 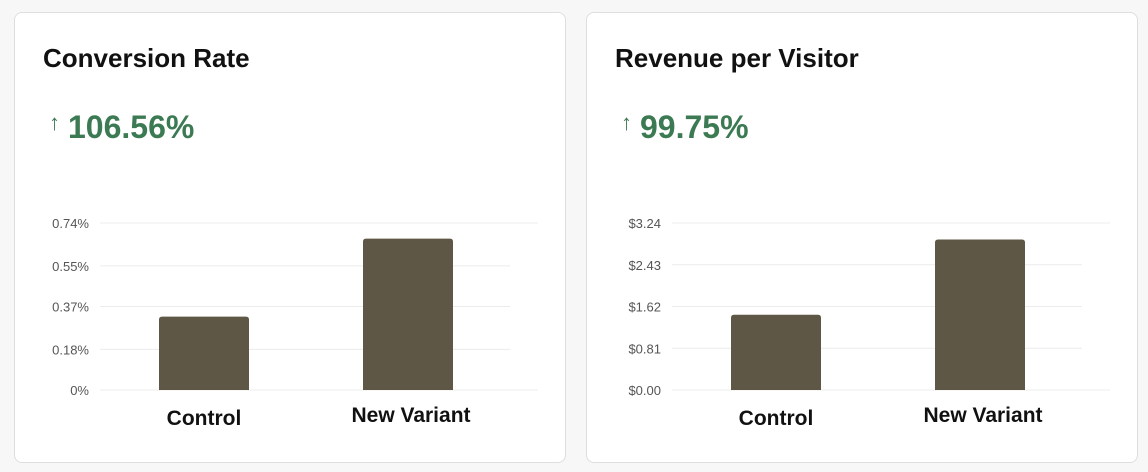 What do you see at coordinates (694, 127) in the screenshot?
I see `delta-text: 99.75%` at bounding box center [694, 127].